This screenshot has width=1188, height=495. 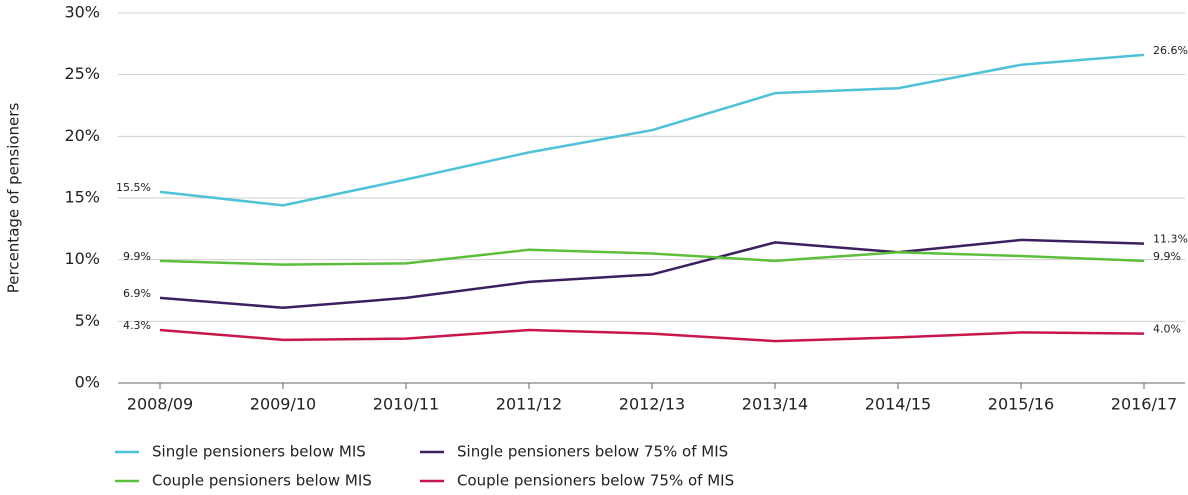 I want to click on value-label: 4.0%, so click(x=1167, y=329).